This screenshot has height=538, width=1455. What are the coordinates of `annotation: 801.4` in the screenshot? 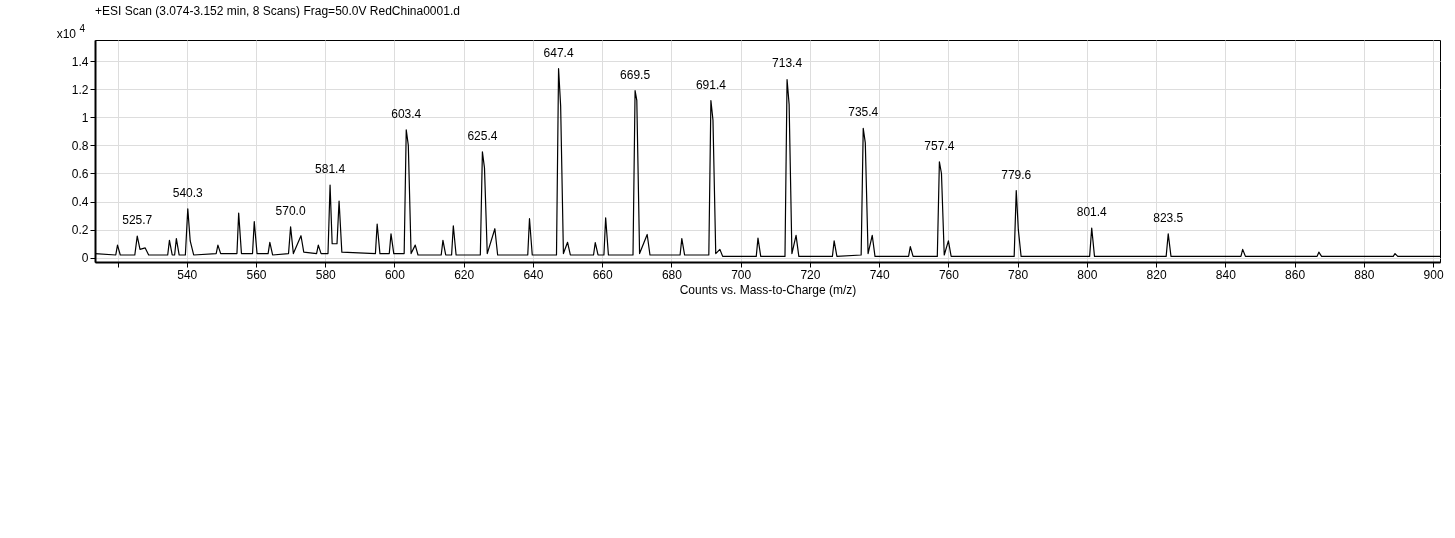 It's located at (1092, 212).